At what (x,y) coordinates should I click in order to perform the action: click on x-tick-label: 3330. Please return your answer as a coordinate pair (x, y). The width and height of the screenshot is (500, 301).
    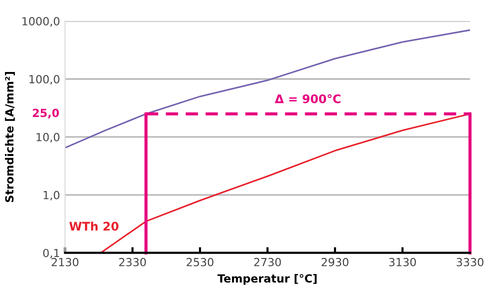
    Looking at the image, I should click on (470, 262).